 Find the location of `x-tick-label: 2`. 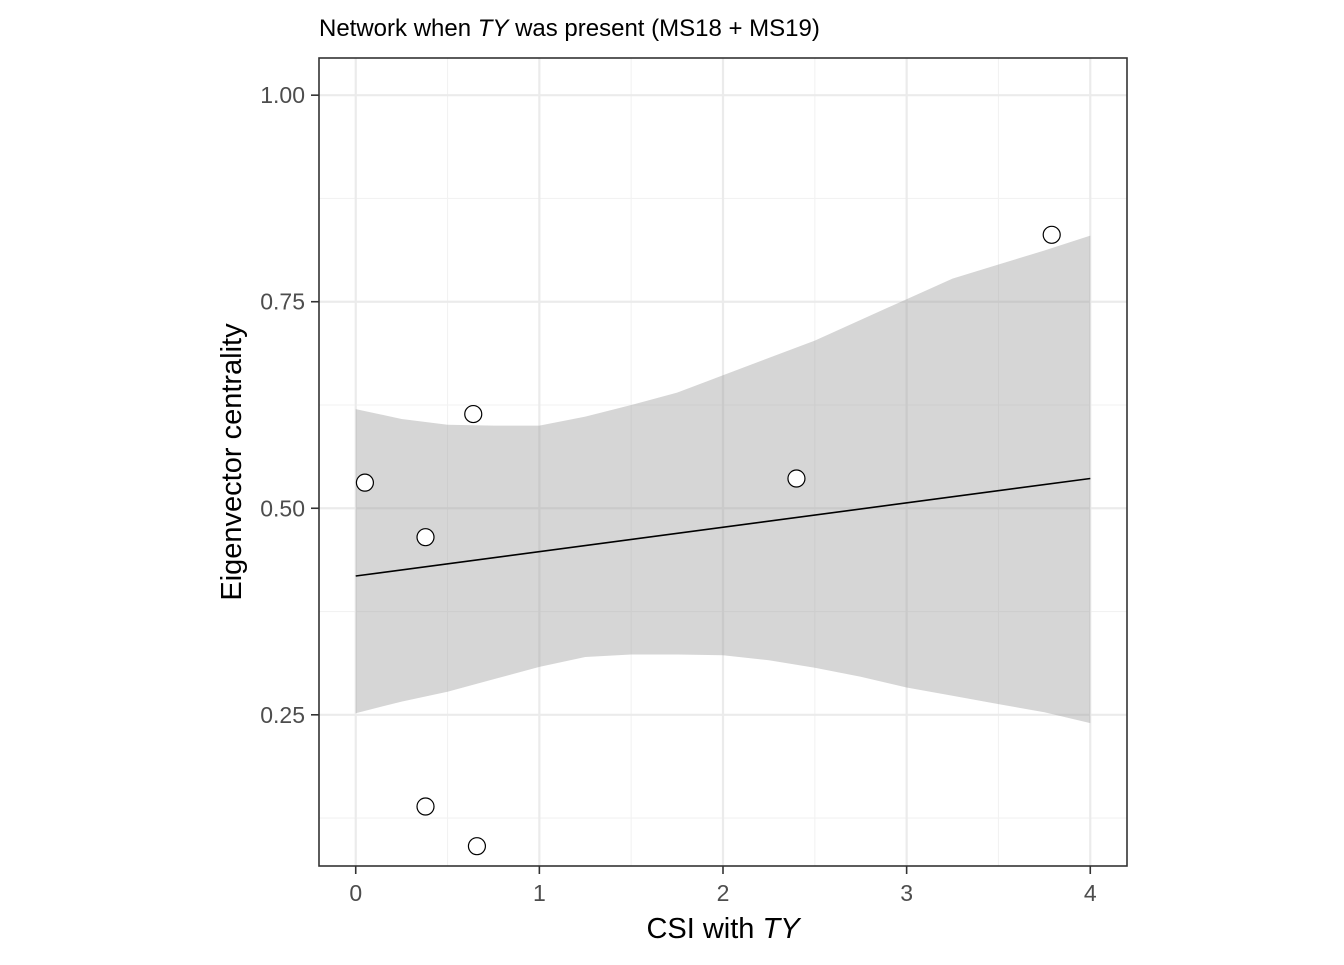

x-tick-label: 2 is located at coordinates (723, 893).